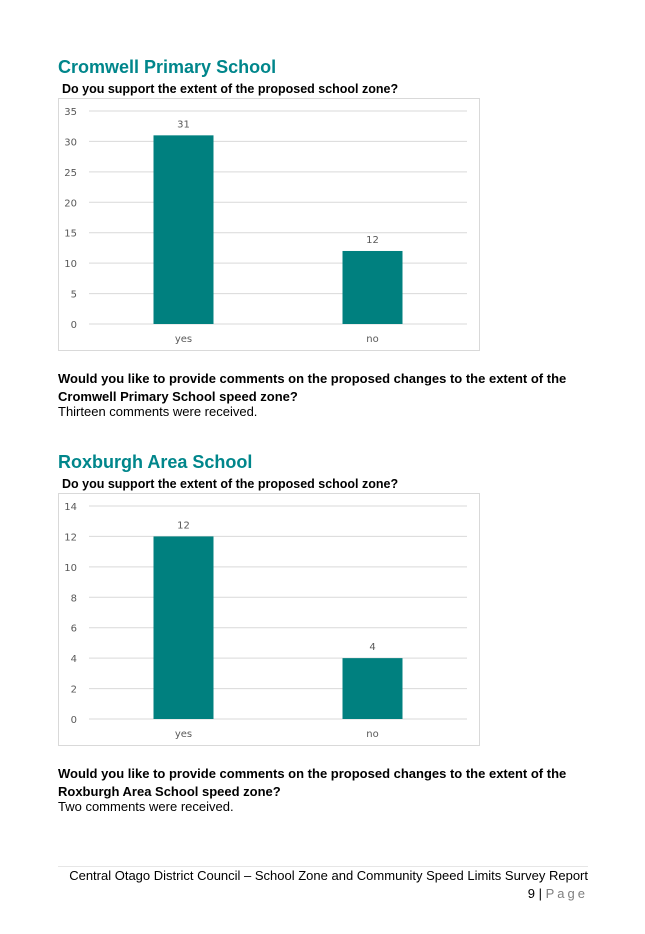  I want to click on section-title-cromwell: Cromwell Primary School, so click(167, 67).